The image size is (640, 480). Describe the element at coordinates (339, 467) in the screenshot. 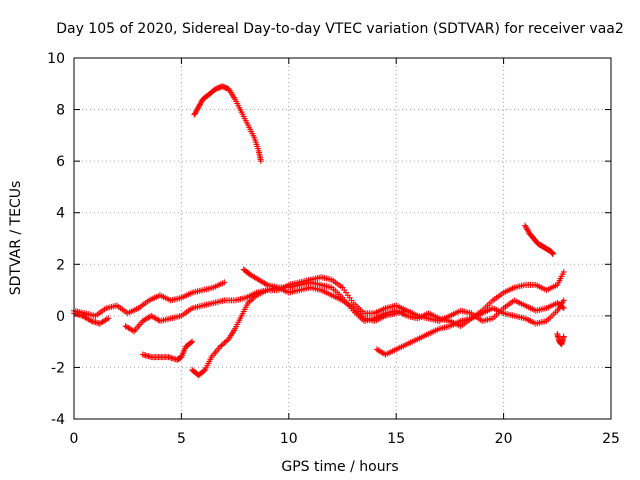

I see `x-axis-label: GPS time / hours` at that location.